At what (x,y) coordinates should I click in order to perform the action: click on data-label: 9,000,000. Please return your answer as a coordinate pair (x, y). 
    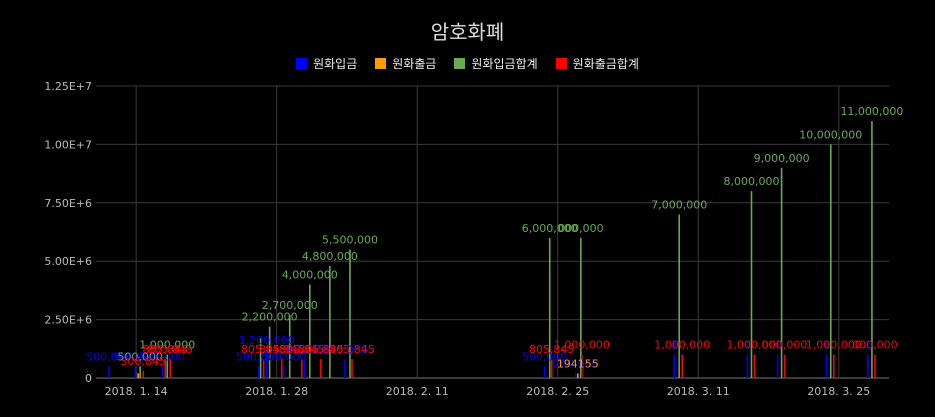
    Looking at the image, I should click on (782, 158).